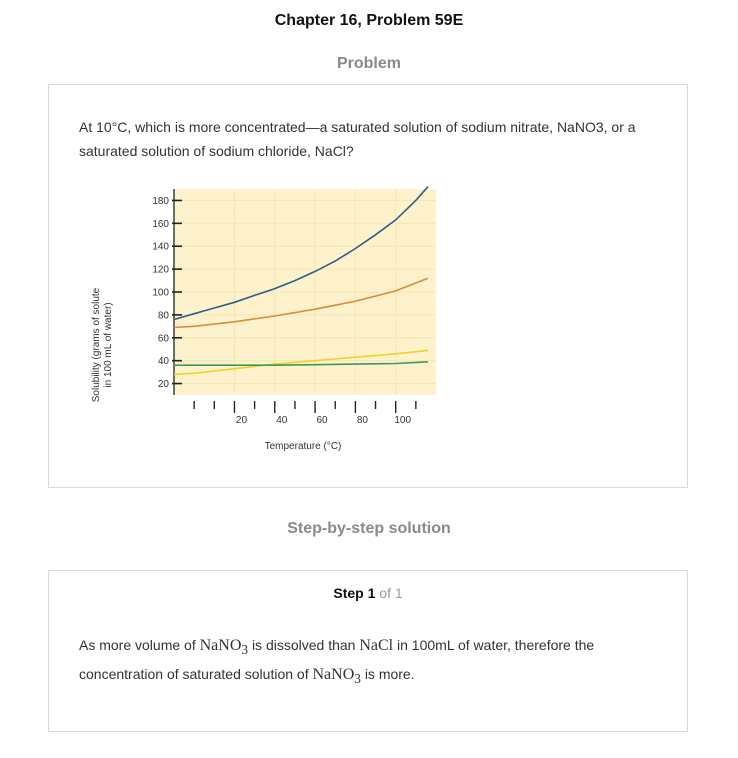 Image resolution: width=738 pixels, height=758 pixels. Describe the element at coordinates (371, 593) in the screenshot. I see `step-number: 1` at that location.